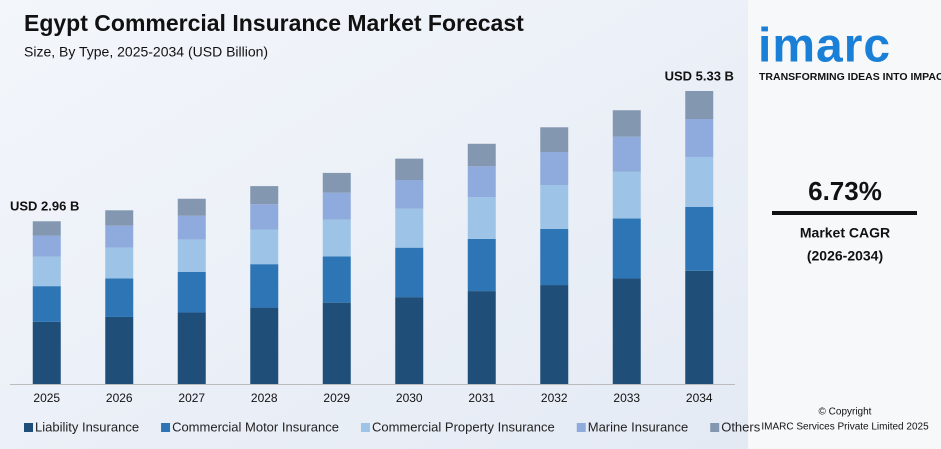 This screenshot has height=449, width=941. I want to click on x-tick-label: 2034, so click(699, 398).